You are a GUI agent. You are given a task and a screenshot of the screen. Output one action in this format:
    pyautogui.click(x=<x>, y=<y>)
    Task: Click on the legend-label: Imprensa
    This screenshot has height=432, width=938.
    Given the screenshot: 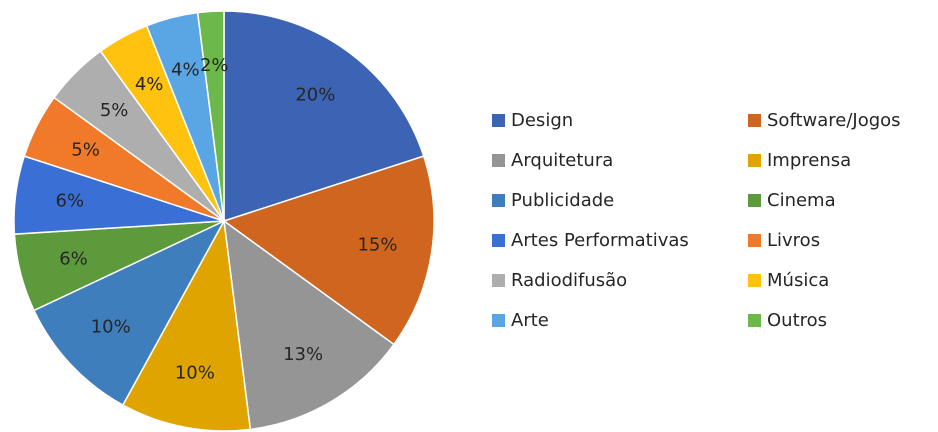 What is the action you would take?
    pyautogui.click(x=809, y=160)
    